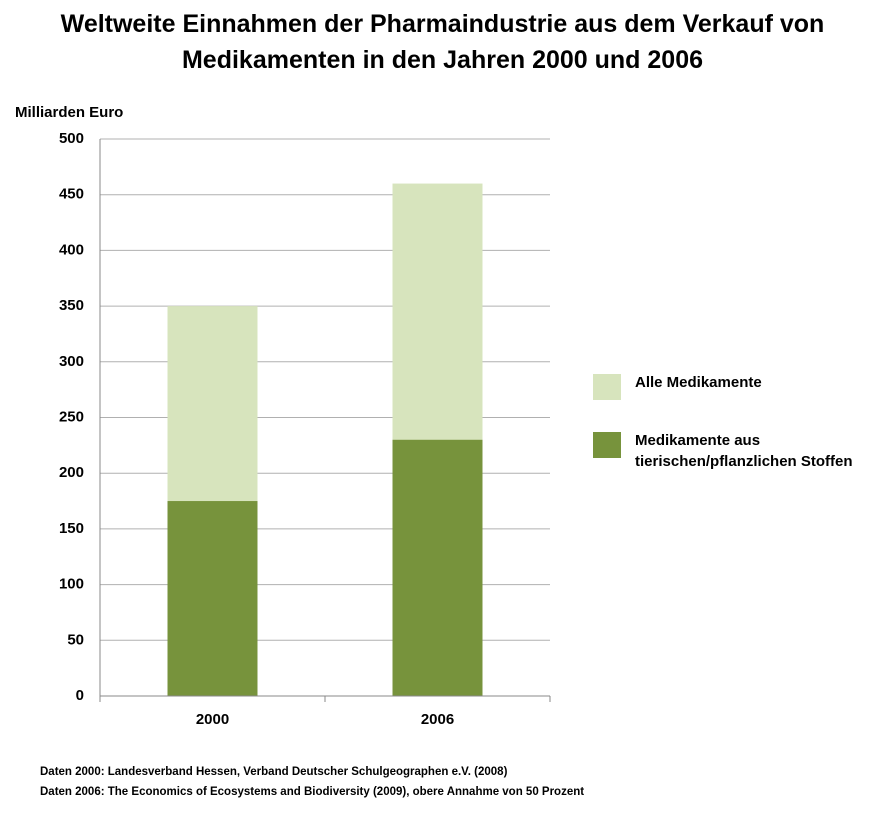 Image resolution: width=885 pixels, height=817 pixels. What do you see at coordinates (71, 138) in the screenshot?
I see `y-tick-label: 500` at bounding box center [71, 138].